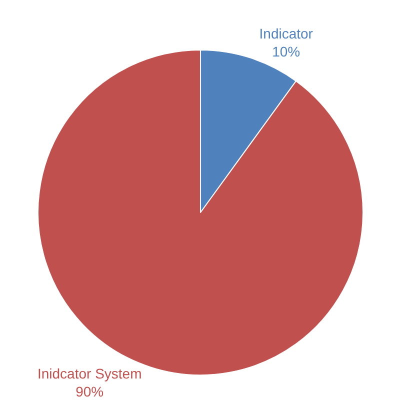  Describe the element at coordinates (89, 373) in the screenshot. I see `slice-label: Inidcator System` at that location.